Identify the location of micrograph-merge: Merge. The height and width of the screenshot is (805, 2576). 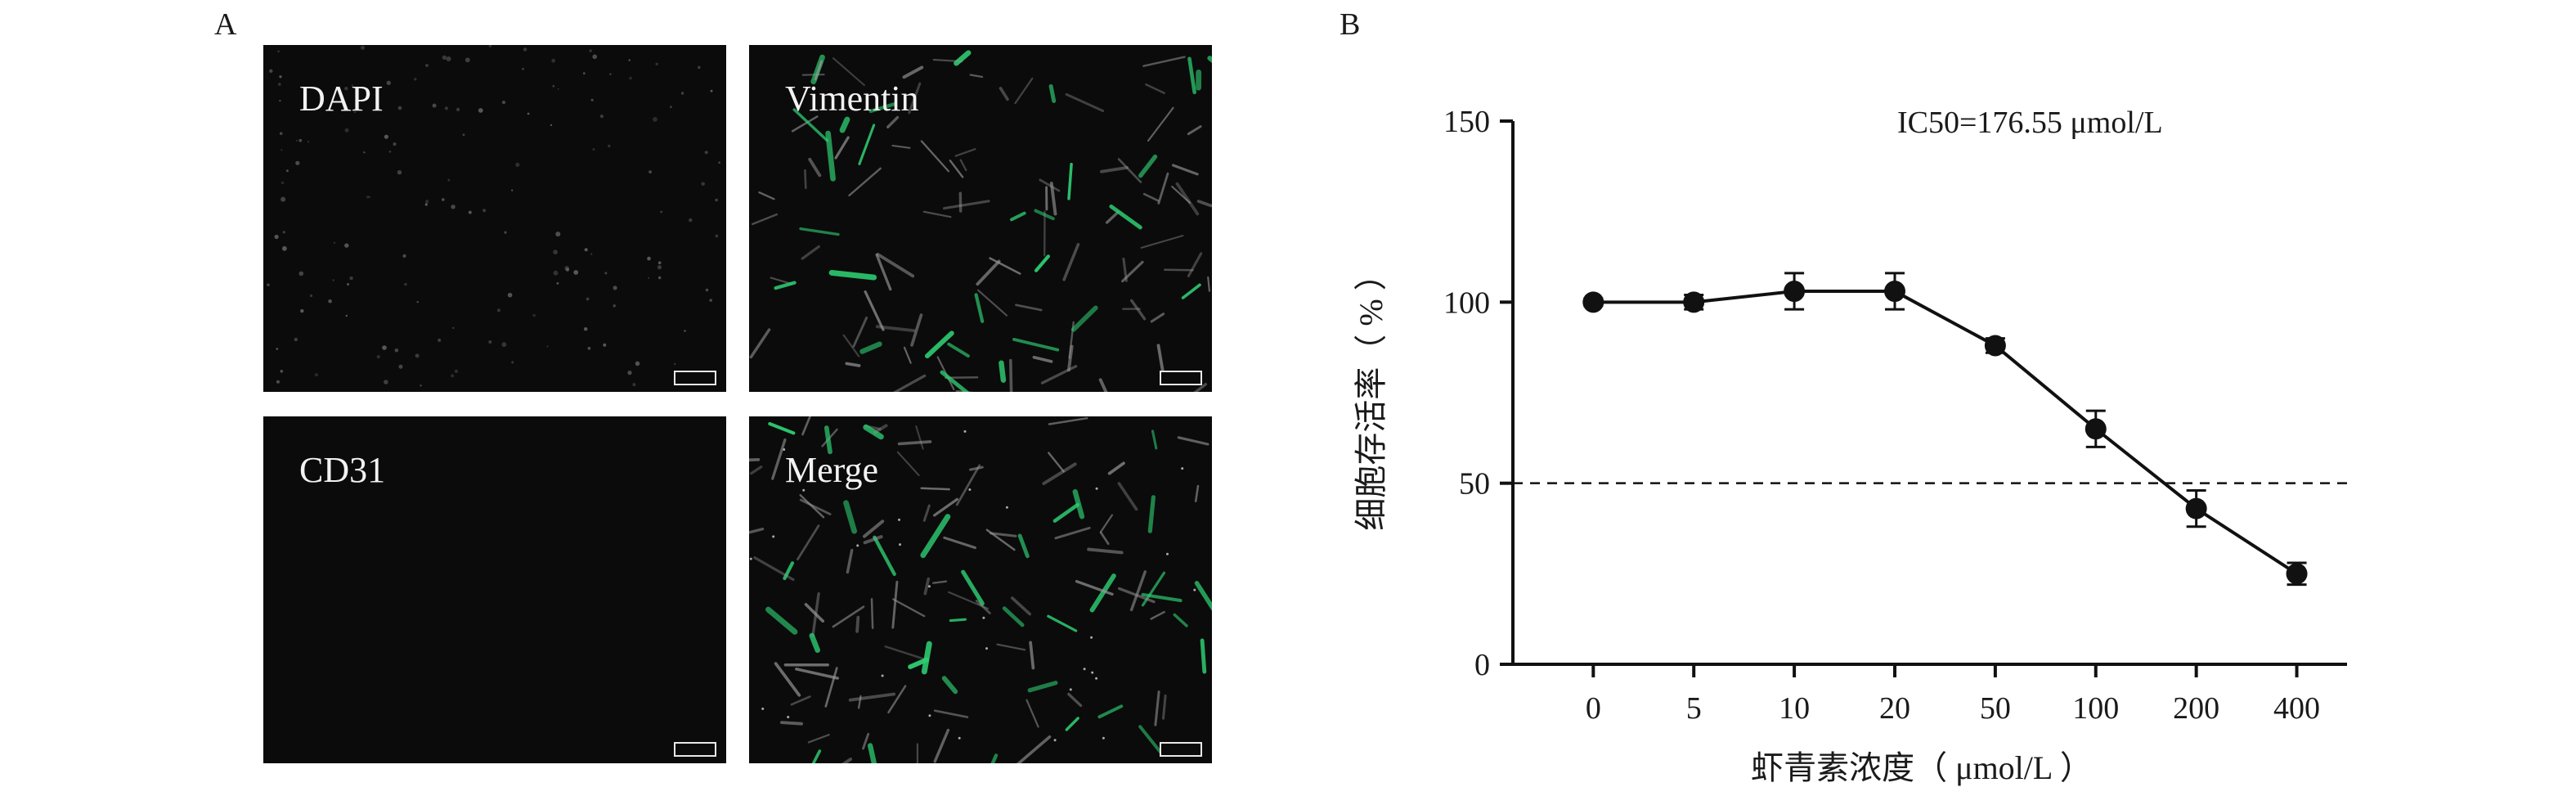
(980, 589).